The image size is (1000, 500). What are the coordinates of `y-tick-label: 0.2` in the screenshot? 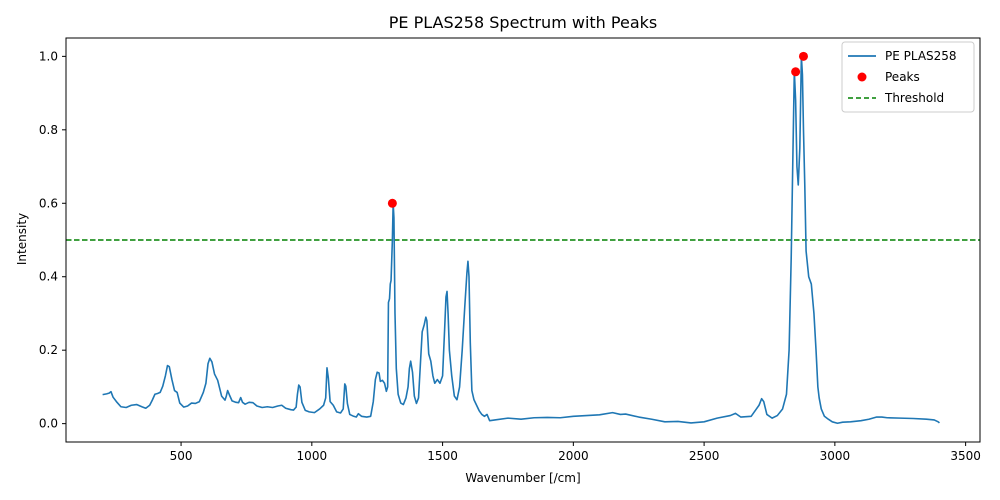 It's located at (48, 350).